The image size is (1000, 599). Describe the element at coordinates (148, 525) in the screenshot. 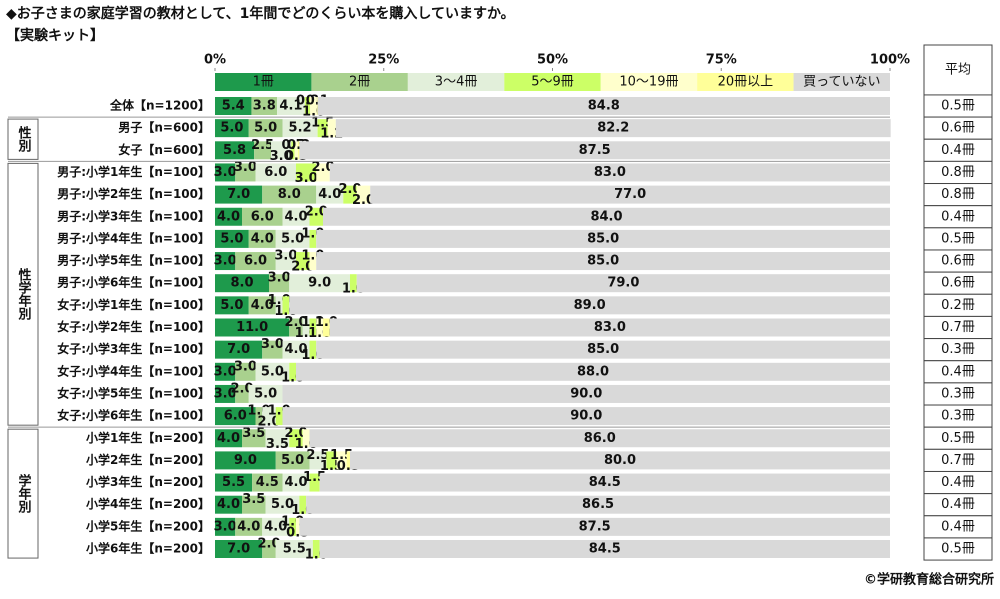

I see `category-label: 小学5年生【n=200】` at that location.